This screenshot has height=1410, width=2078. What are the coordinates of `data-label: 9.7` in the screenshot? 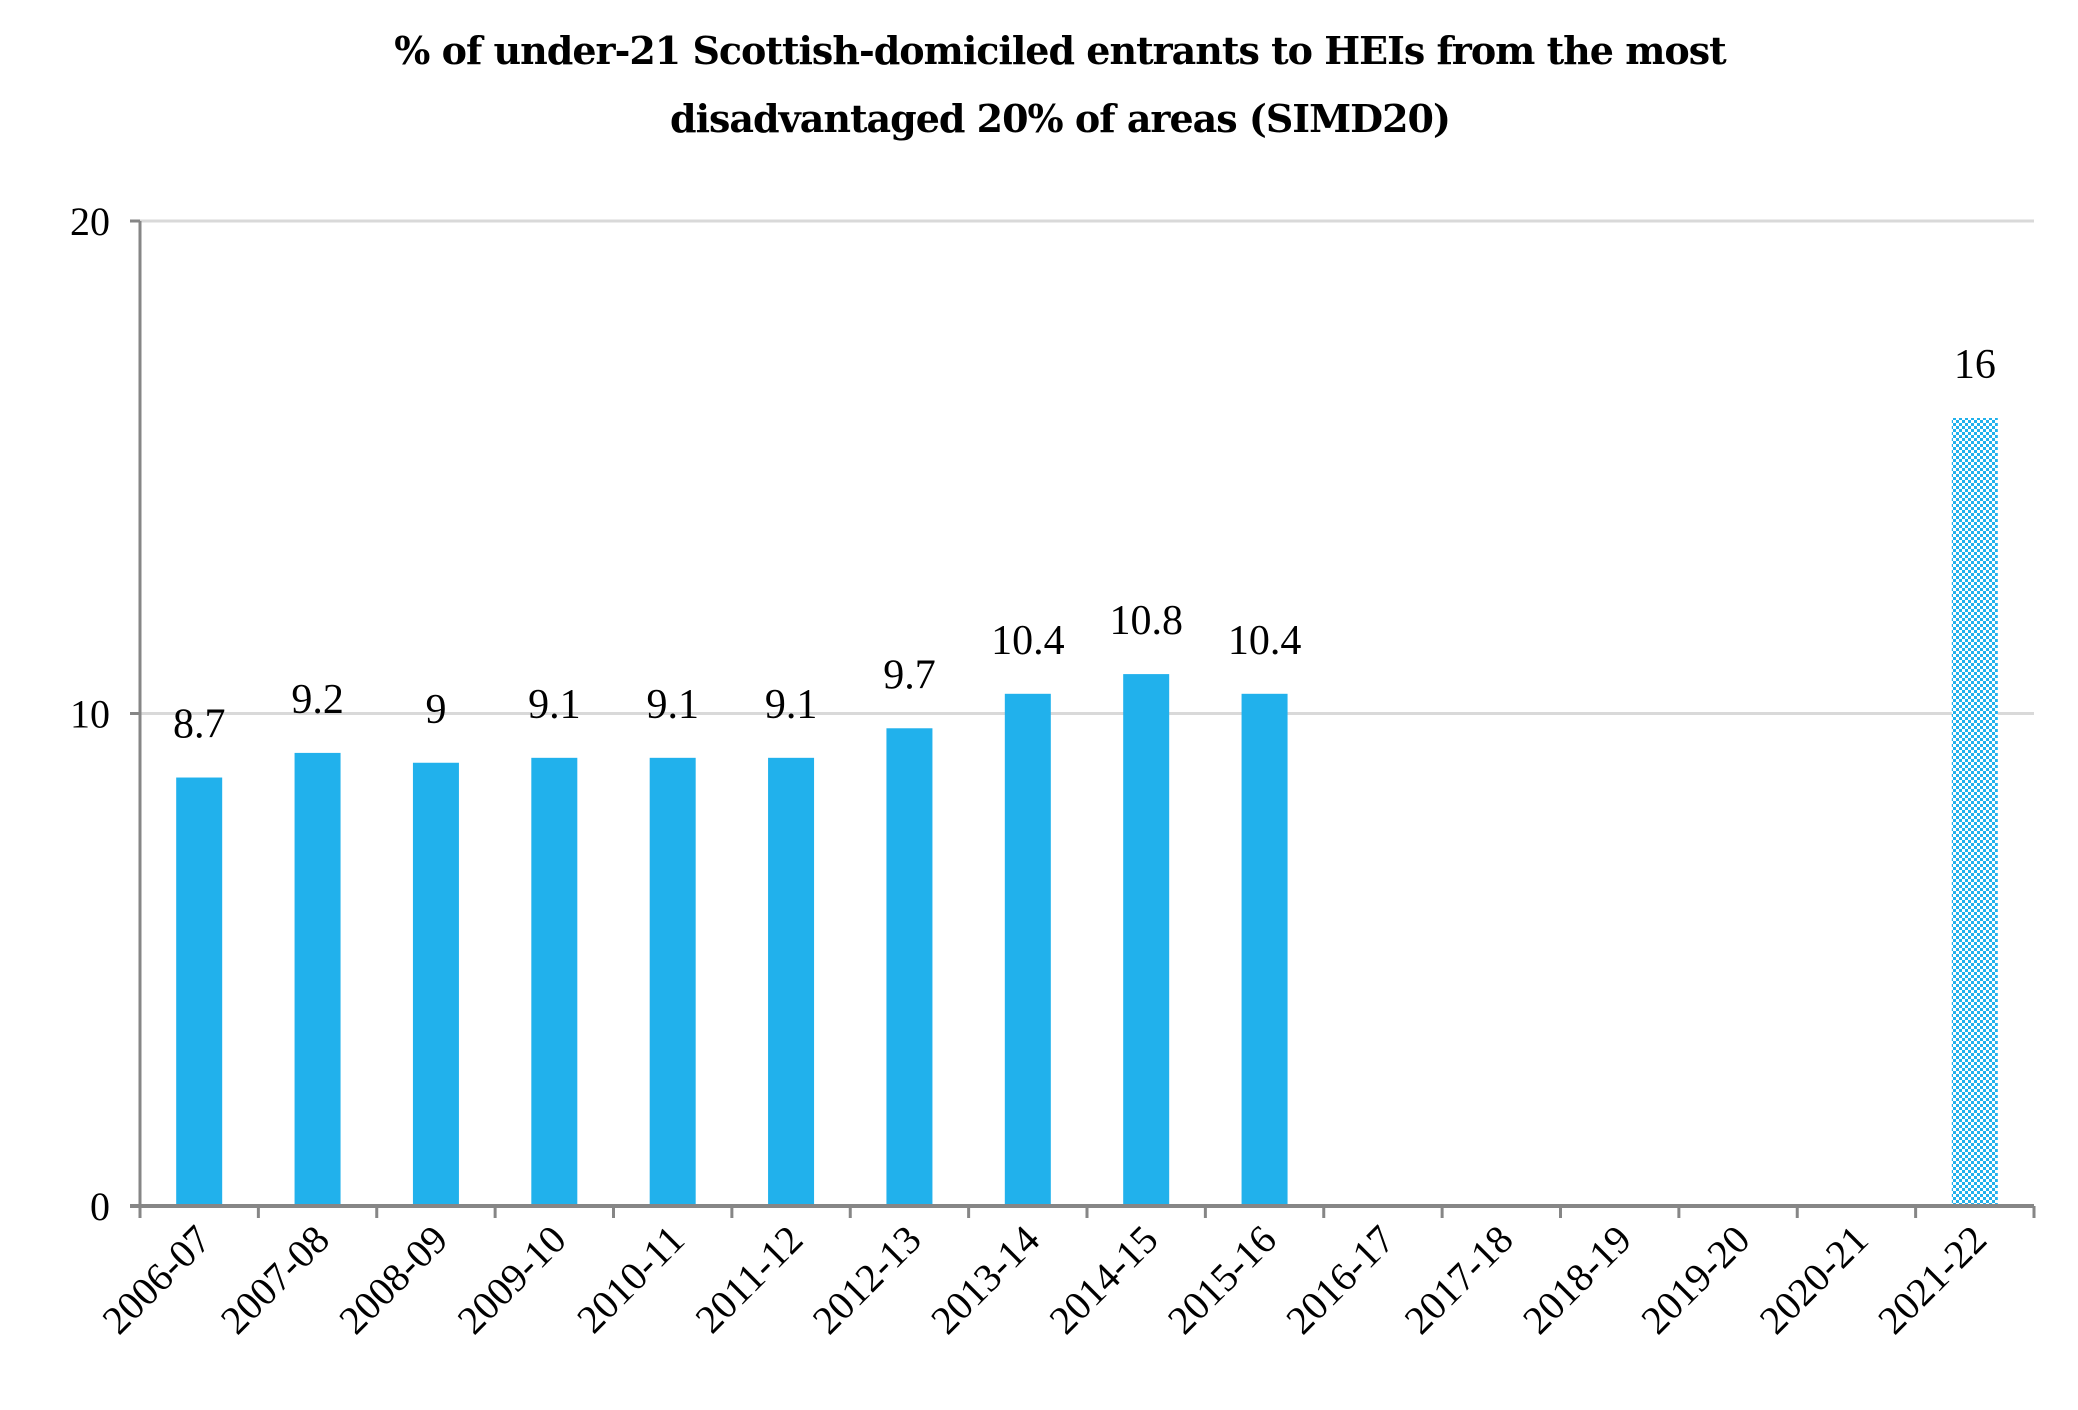 It's located at (909, 675).